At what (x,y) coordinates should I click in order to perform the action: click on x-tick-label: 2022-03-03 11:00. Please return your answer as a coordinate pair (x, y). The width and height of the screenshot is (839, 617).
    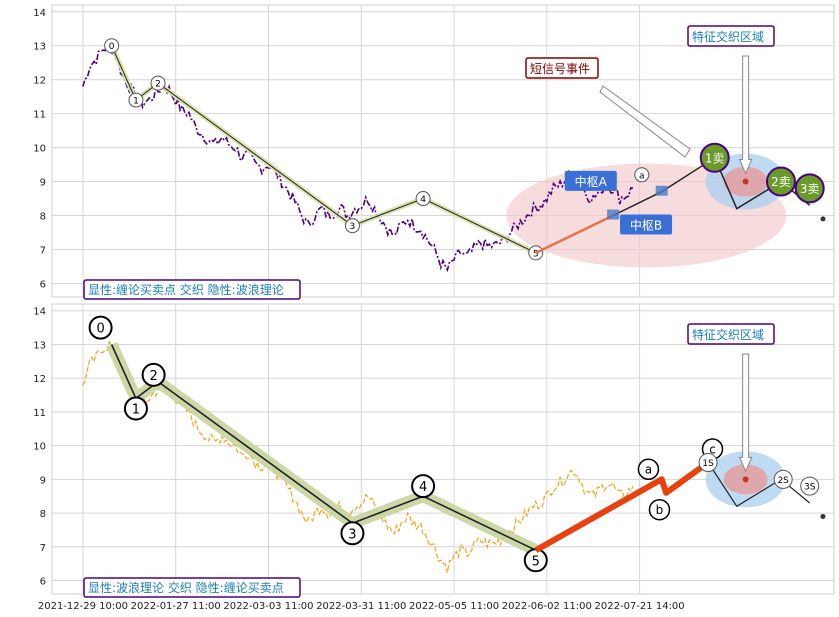
    Looking at the image, I should click on (268, 606).